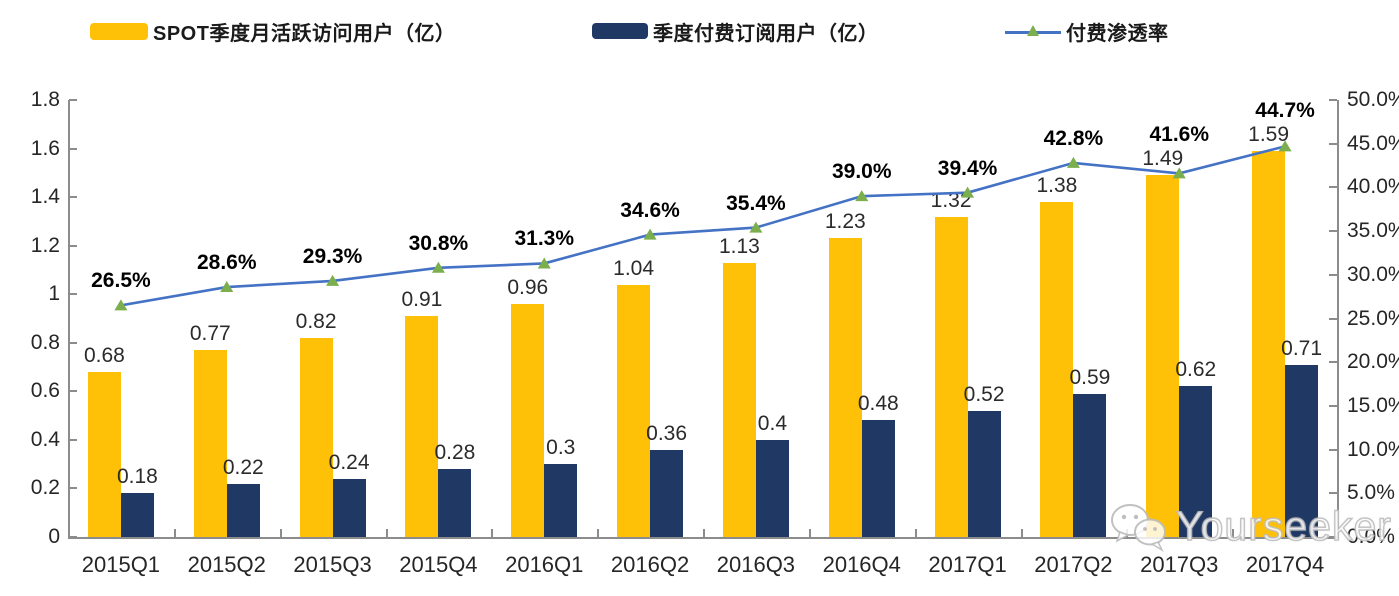 Image resolution: width=1399 pixels, height=596 pixels. I want to click on y-axis-right-label: 10.0%, so click(1373, 449).